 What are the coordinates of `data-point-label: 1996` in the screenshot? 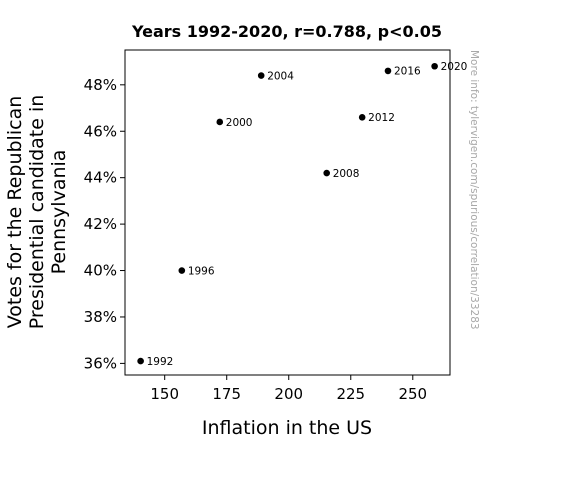 It's located at (201, 271).